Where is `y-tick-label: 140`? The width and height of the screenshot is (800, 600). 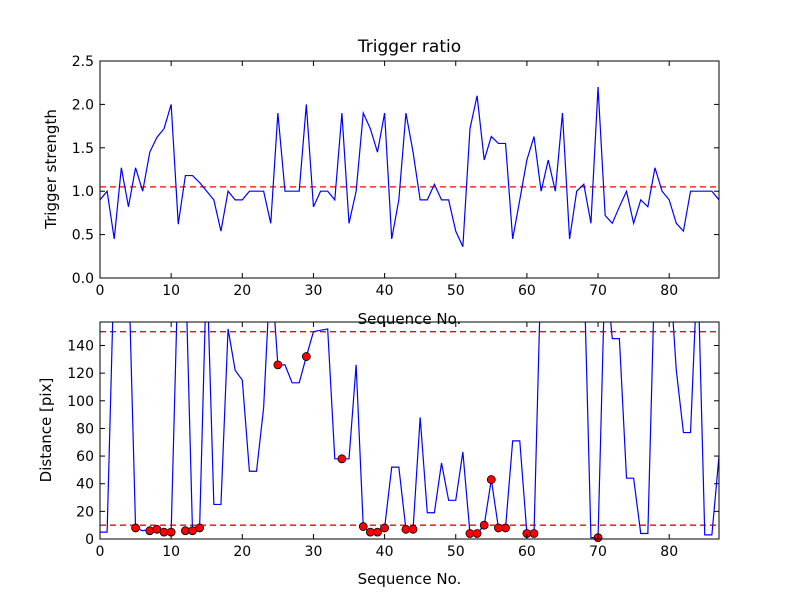
y-tick-label: 140 is located at coordinates (80, 346).